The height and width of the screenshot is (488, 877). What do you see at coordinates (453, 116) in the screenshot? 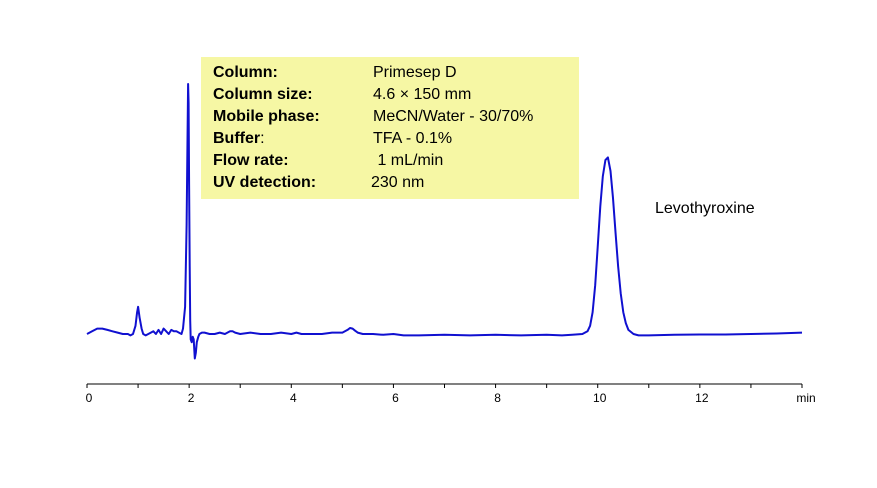
I see `info-value-mobile-phase: MeCN/Water - 30/70%` at bounding box center [453, 116].